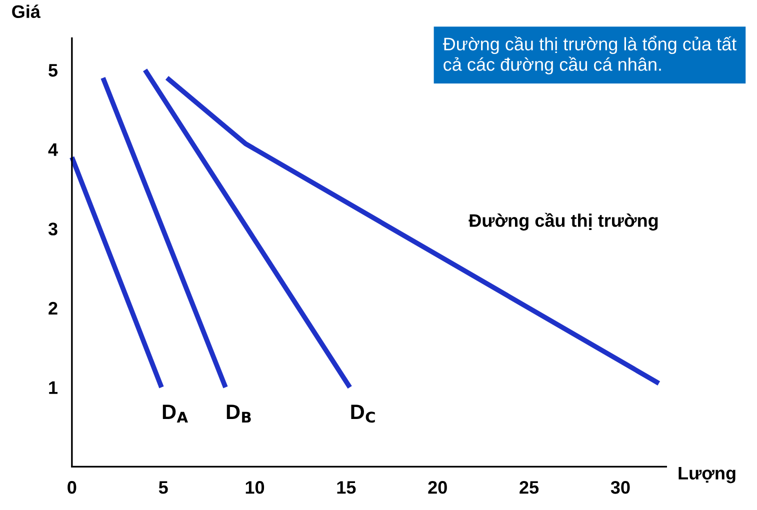 Image resolution: width=757 pixels, height=510 pixels. Describe the element at coordinates (589, 55) in the screenshot. I see `annotation: Đường cầu thị trường là tổng của tất cả các đường cầu cá nhân.` at that location.